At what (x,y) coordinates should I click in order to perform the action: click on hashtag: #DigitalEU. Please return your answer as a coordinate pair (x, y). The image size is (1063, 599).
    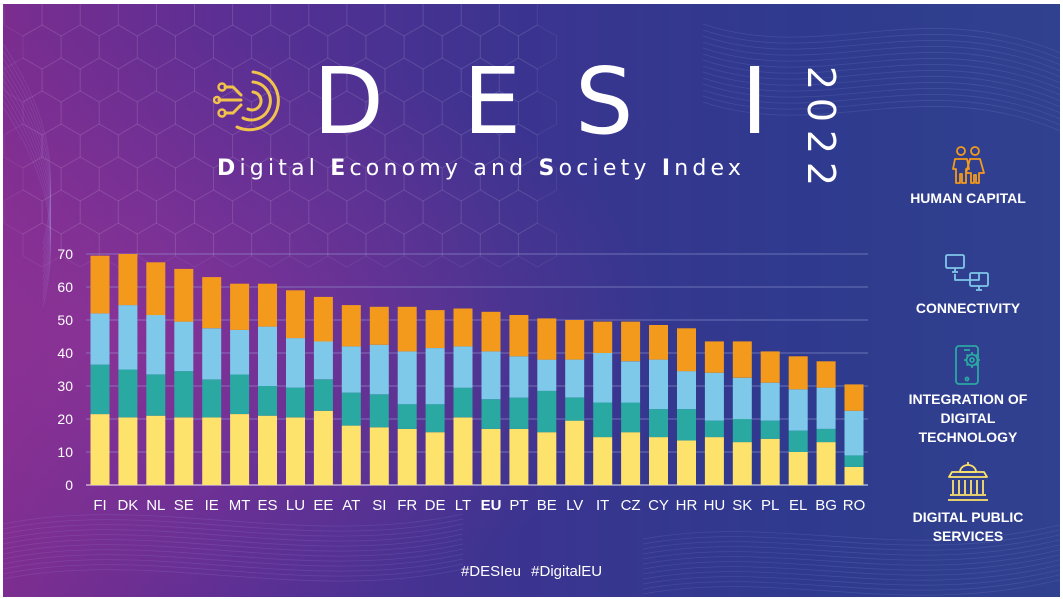
    Looking at the image, I should click on (567, 571).